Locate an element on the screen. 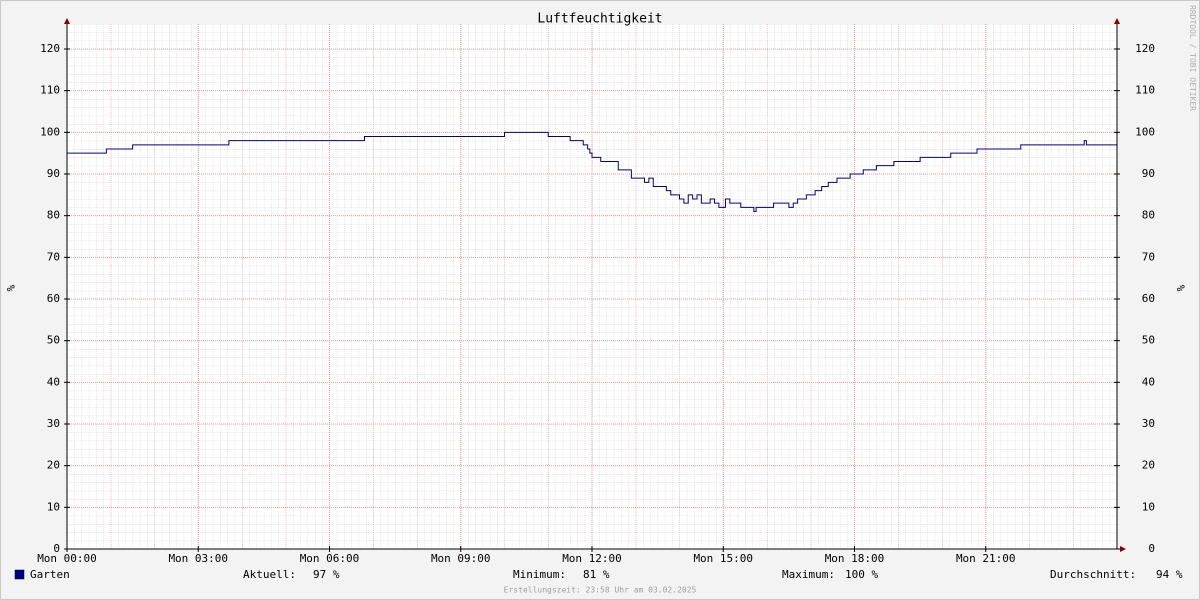 The height and width of the screenshot is (600, 1200). x-tick-label: Mon 18:00 is located at coordinates (855, 558).